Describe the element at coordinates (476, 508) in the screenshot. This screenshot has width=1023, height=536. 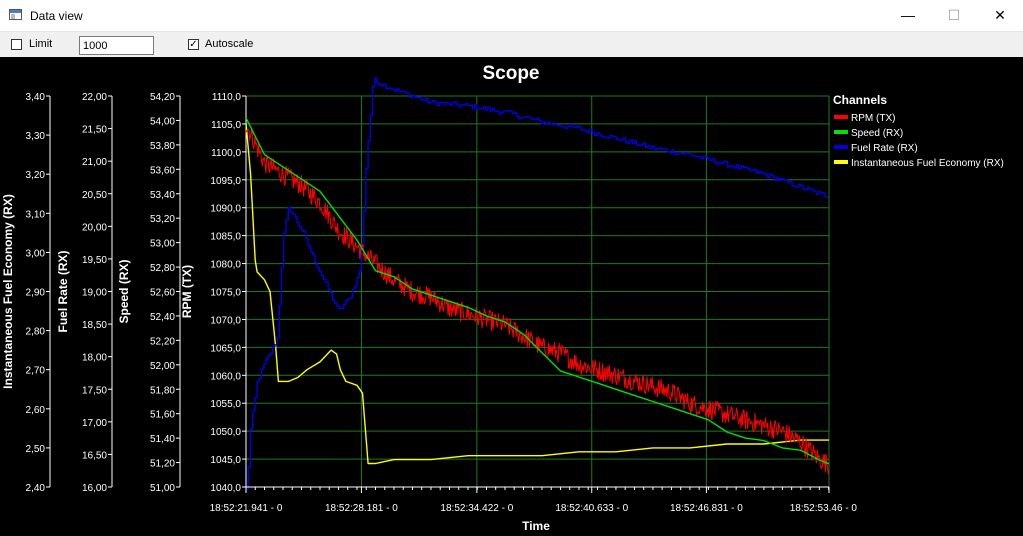
I see `x-tick-label: 18:52:34.422 - 0` at that location.